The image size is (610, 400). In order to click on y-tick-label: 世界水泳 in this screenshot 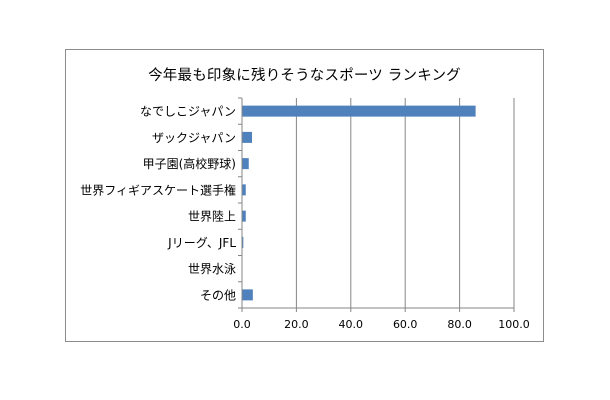, I will do `click(212, 269)`.